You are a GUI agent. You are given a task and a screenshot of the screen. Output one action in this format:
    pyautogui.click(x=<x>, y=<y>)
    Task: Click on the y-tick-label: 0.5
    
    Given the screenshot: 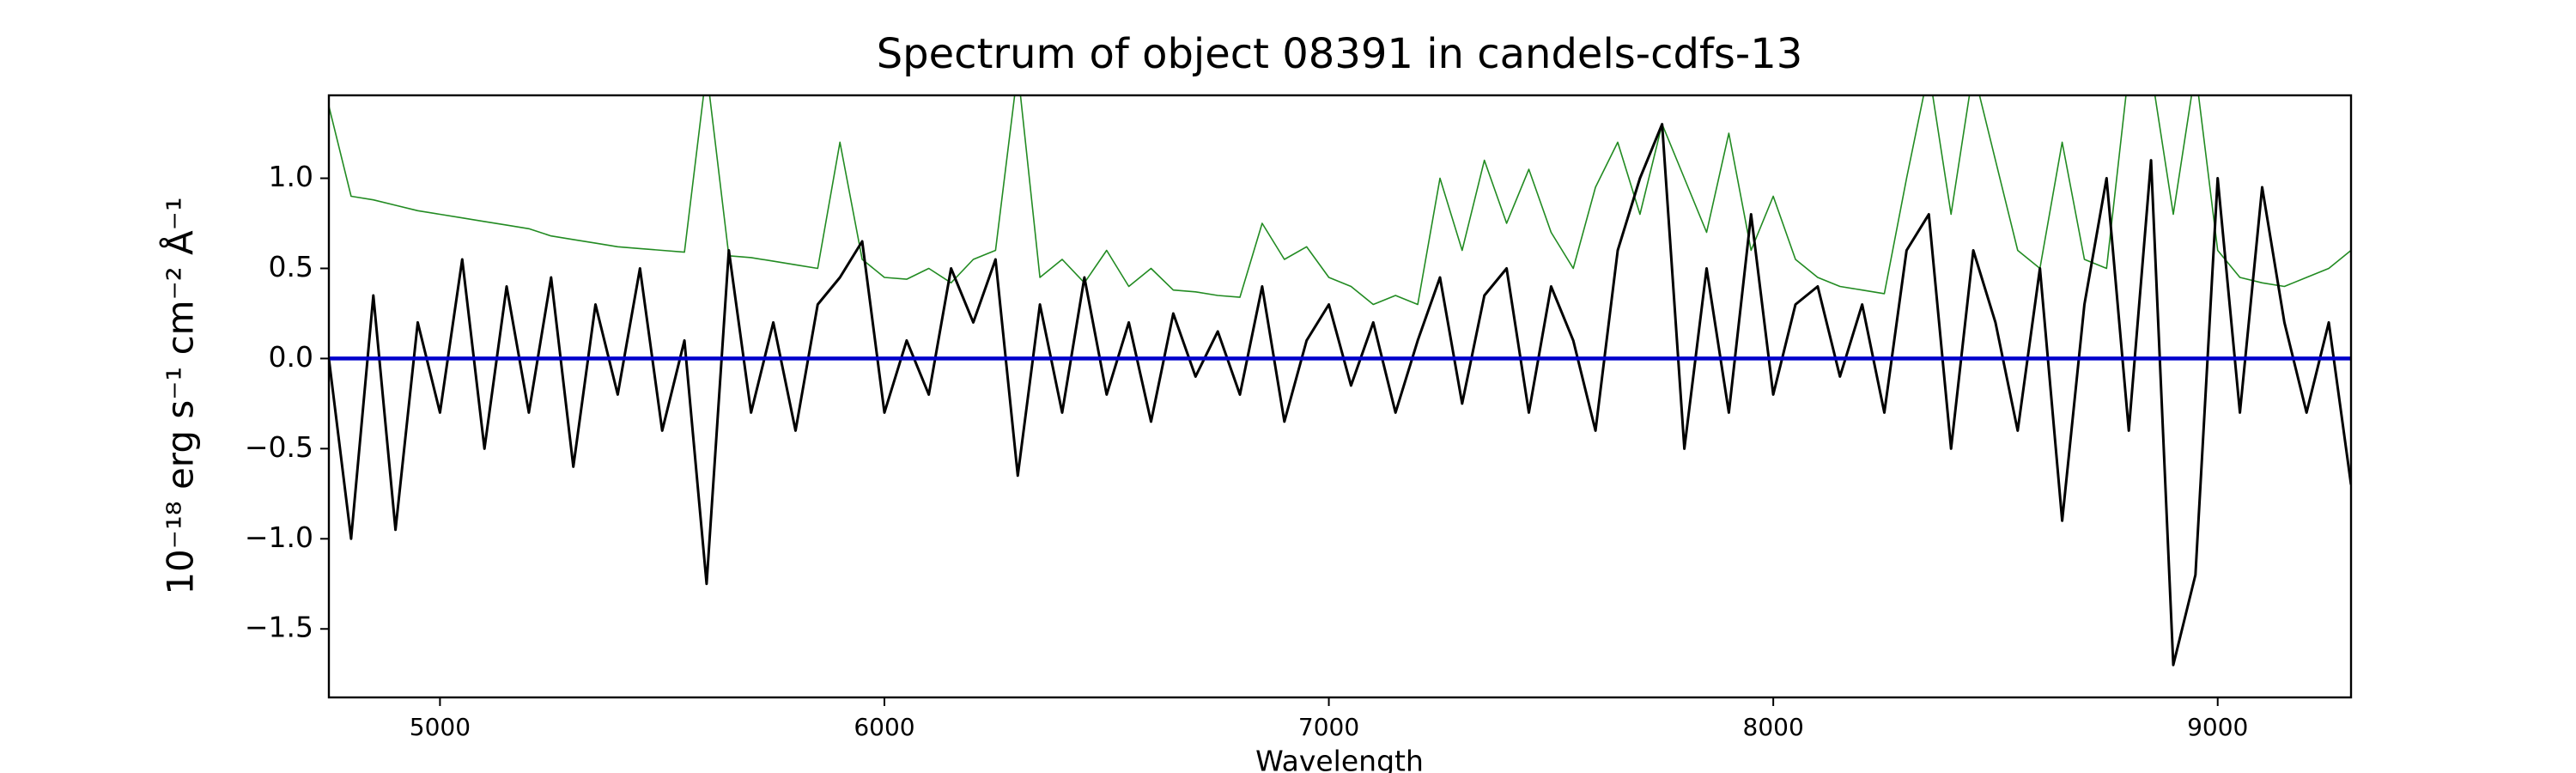 What is the action you would take?
    pyautogui.click(x=291, y=266)
    